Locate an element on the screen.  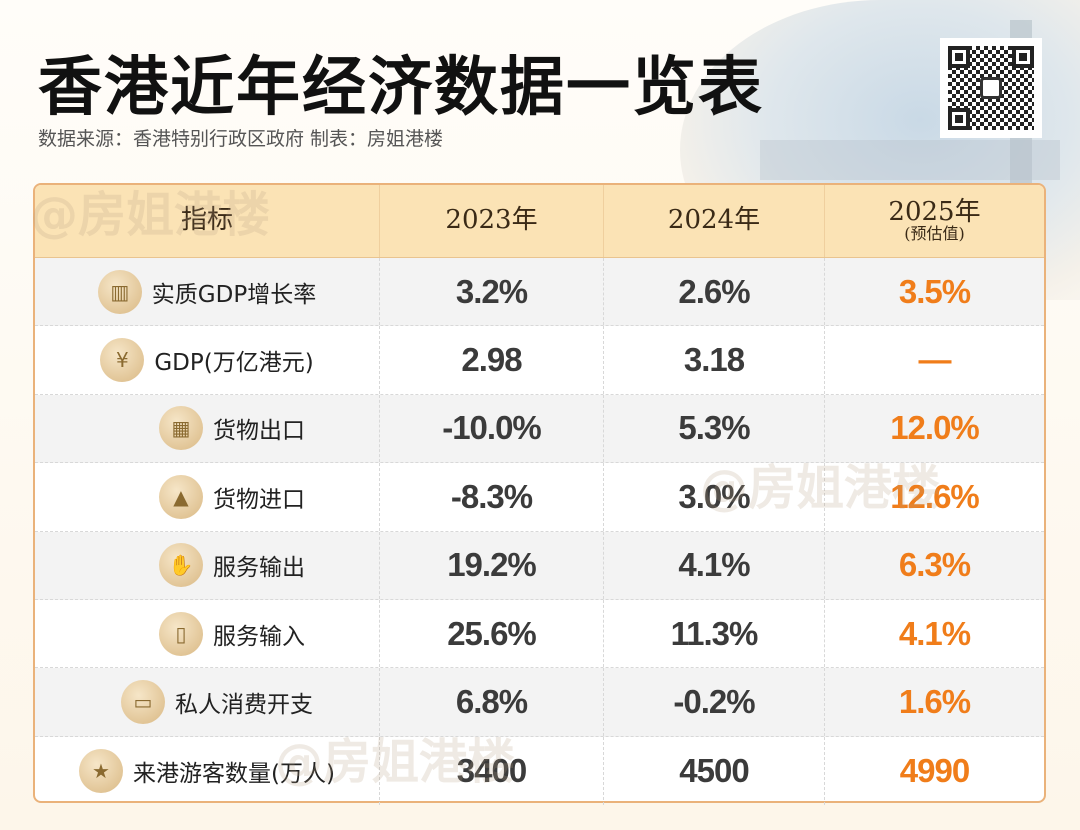
value-2024-text: 5.3% is located at coordinates (714, 428).